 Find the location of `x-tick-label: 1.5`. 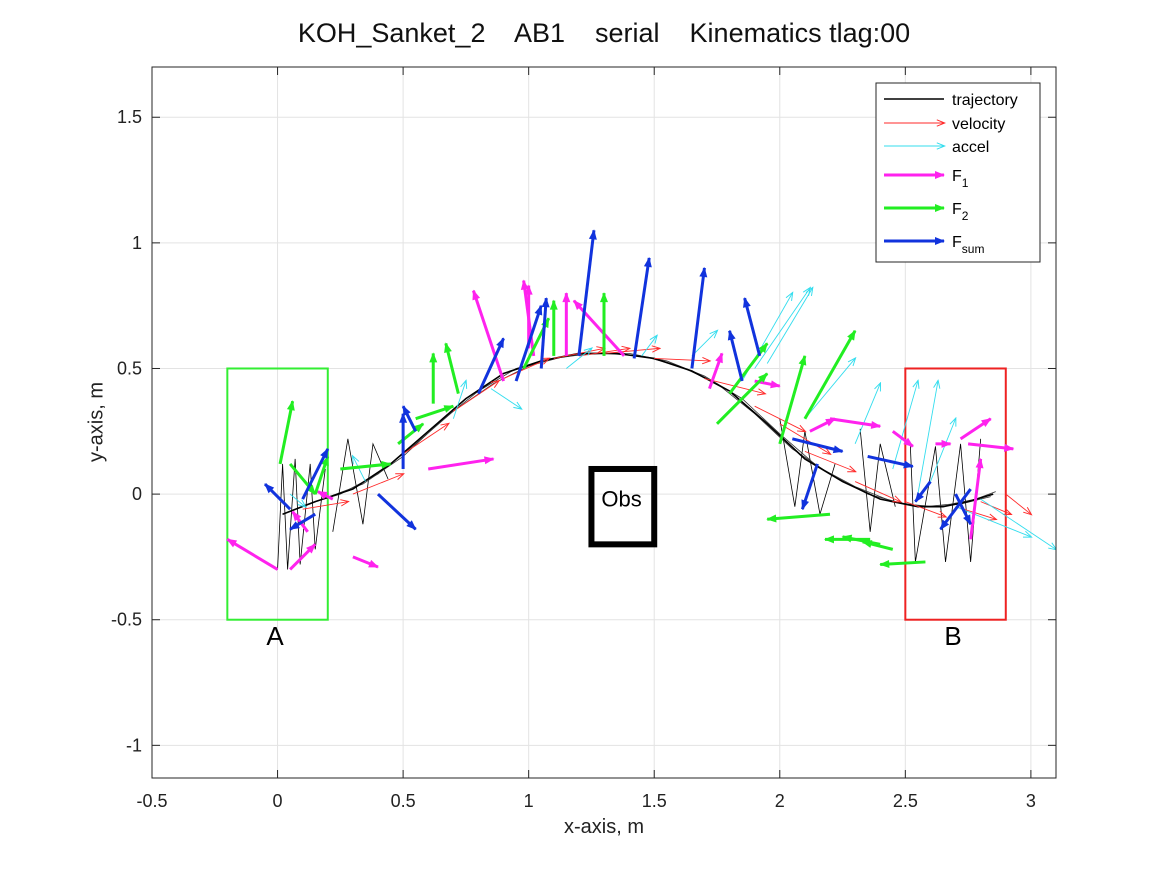

x-tick-label: 1.5 is located at coordinates (654, 801).